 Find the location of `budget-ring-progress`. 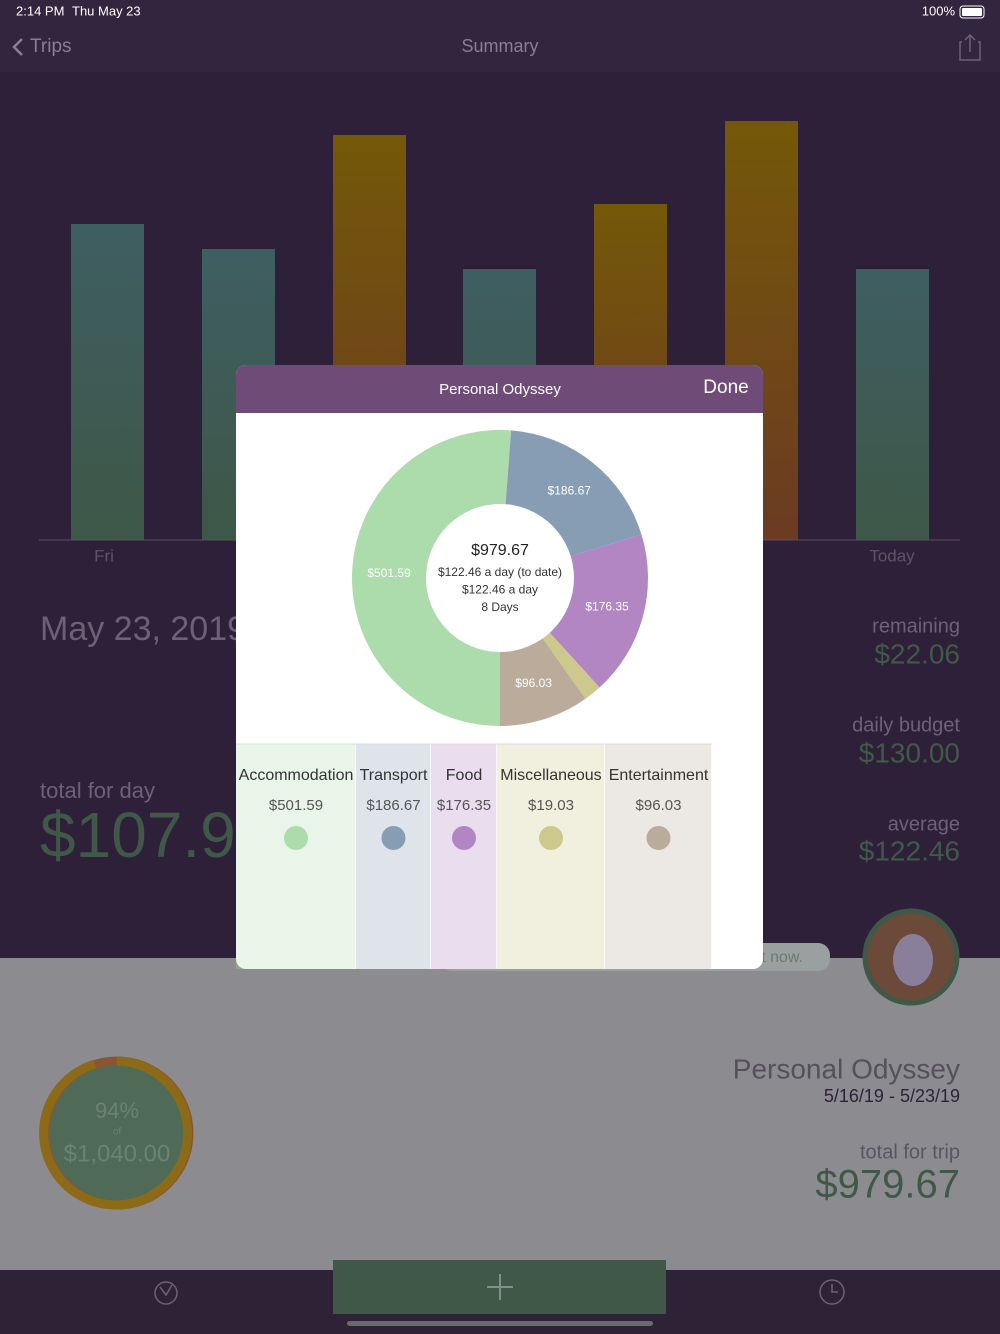

budget-ring-progress is located at coordinates (116, 1133).